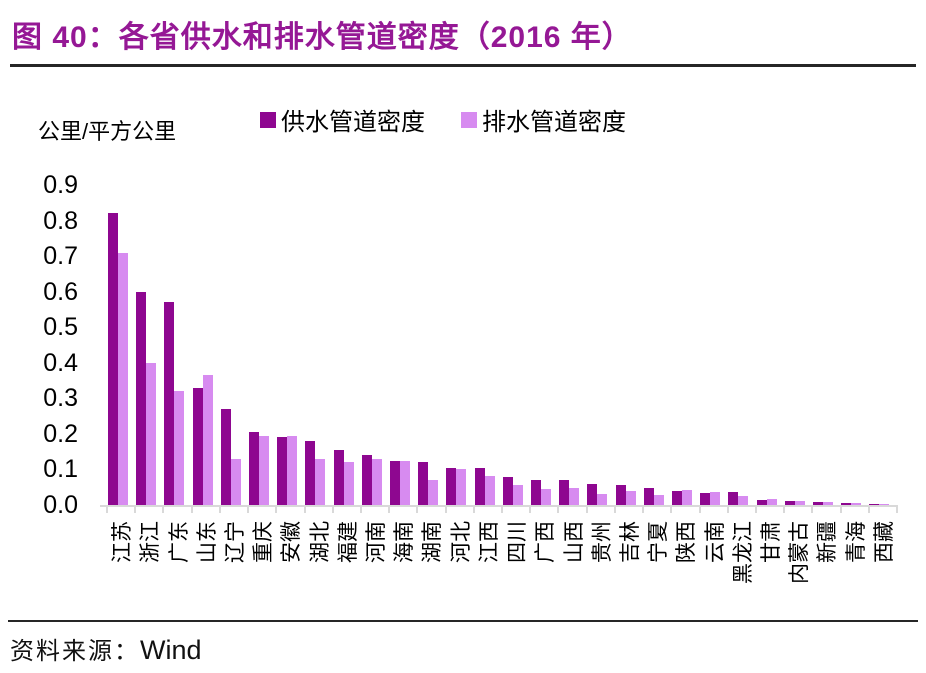 Image resolution: width=926 pixels, height=673 pixels. What do you see at coordinates (469, 119) in the screenshot?
I see `legend-swatch-drain-icon` at bounding box center [469, 119].